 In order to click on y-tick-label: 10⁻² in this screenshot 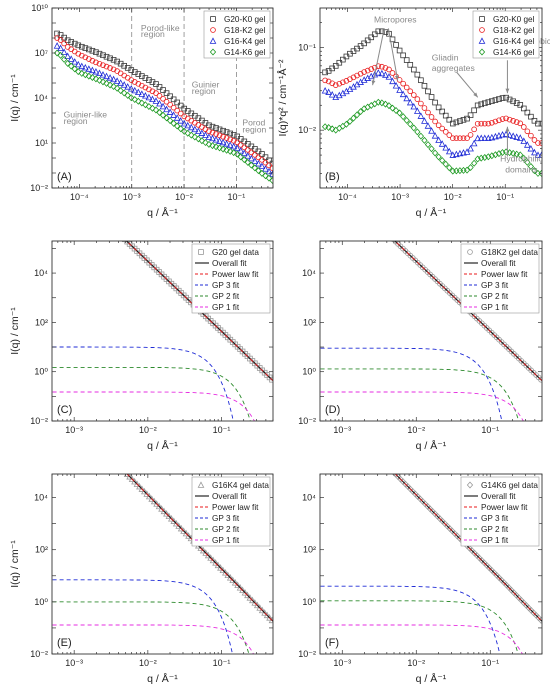, I will do `click(39, 188)`.